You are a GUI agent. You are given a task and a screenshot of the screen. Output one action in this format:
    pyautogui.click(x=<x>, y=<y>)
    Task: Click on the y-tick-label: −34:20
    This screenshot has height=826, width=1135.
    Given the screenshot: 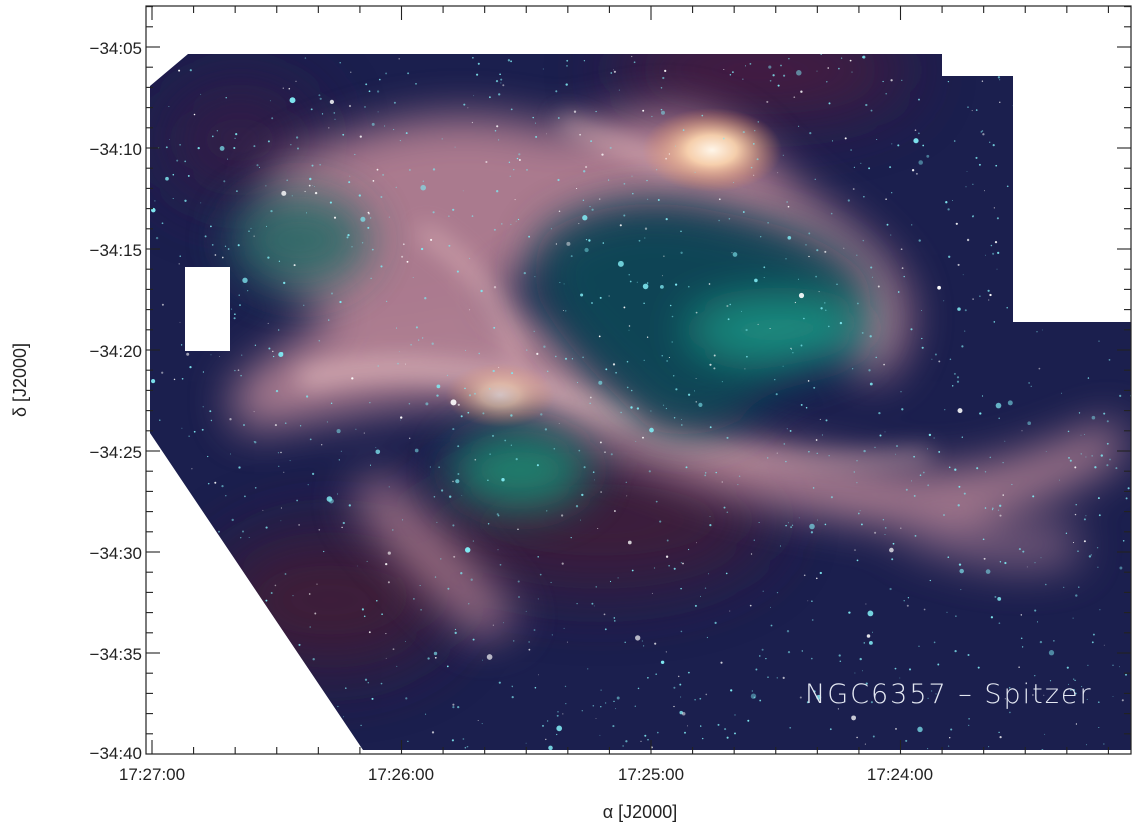 What is the action you would take?
    pyautogui.click(x=116, y=351)
    